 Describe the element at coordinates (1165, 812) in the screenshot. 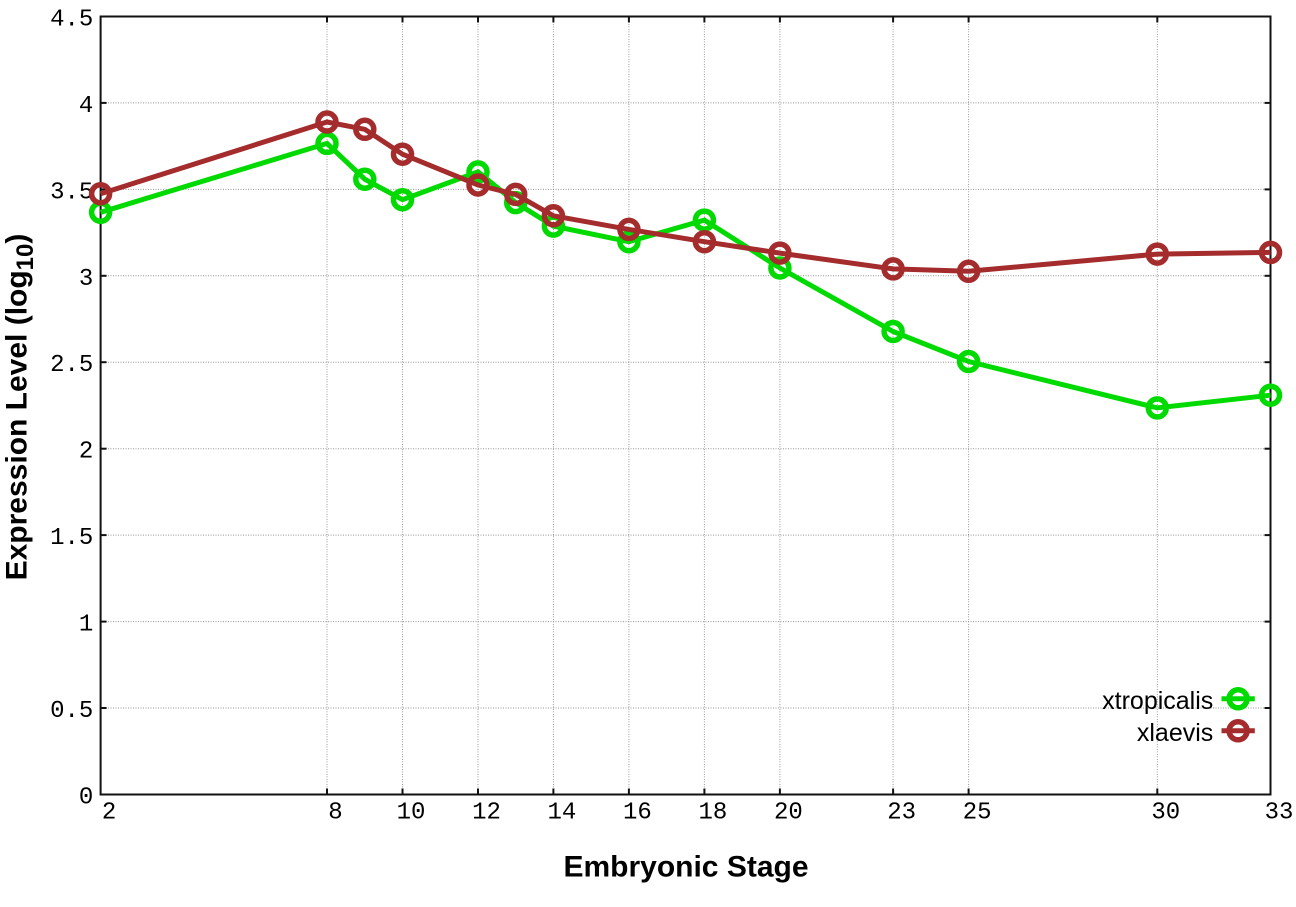

I see `svg-text: 30` at that location.